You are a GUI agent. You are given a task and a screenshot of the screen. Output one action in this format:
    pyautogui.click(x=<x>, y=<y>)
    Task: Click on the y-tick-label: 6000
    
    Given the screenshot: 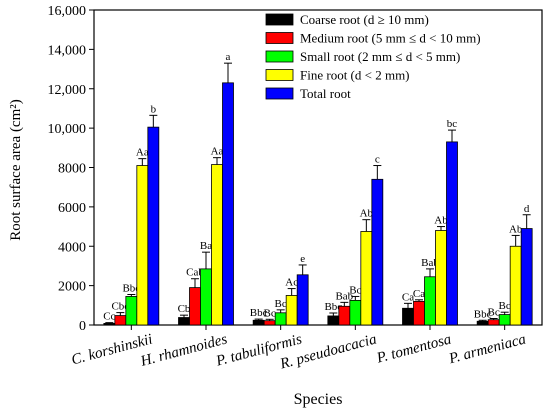 What is the action you would take?
    pyautogui.click(x=72, y=208)
    